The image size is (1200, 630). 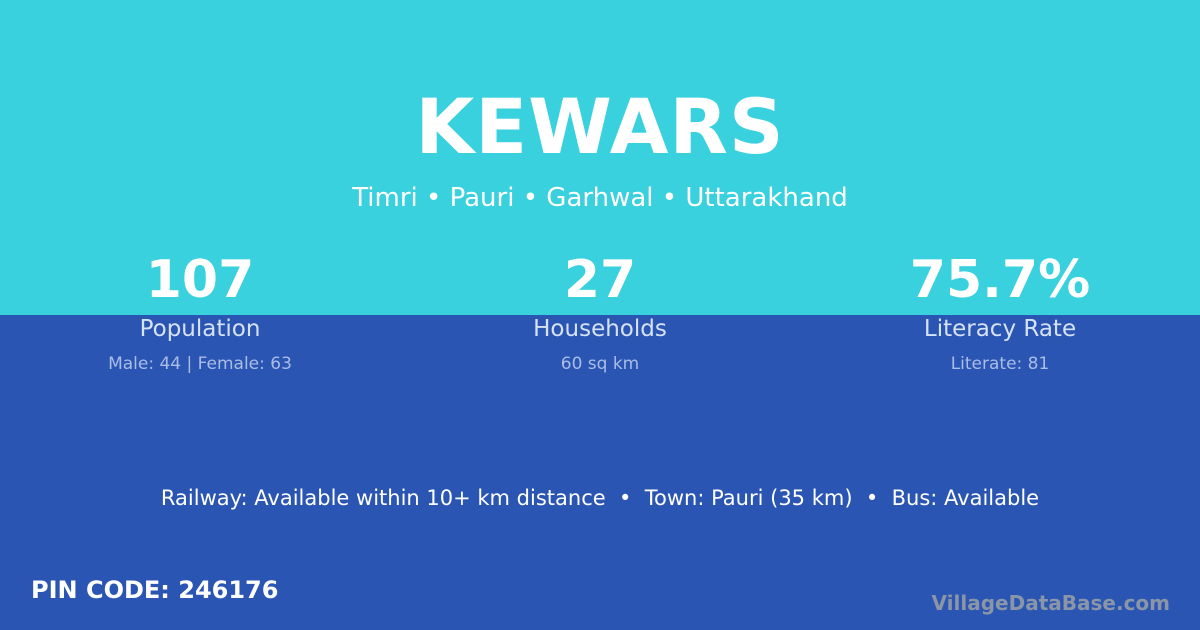 What do you see at coordinates (600, 329) in the screenshot?
I see `stat-label: Households` at bounding box center [600, 329].